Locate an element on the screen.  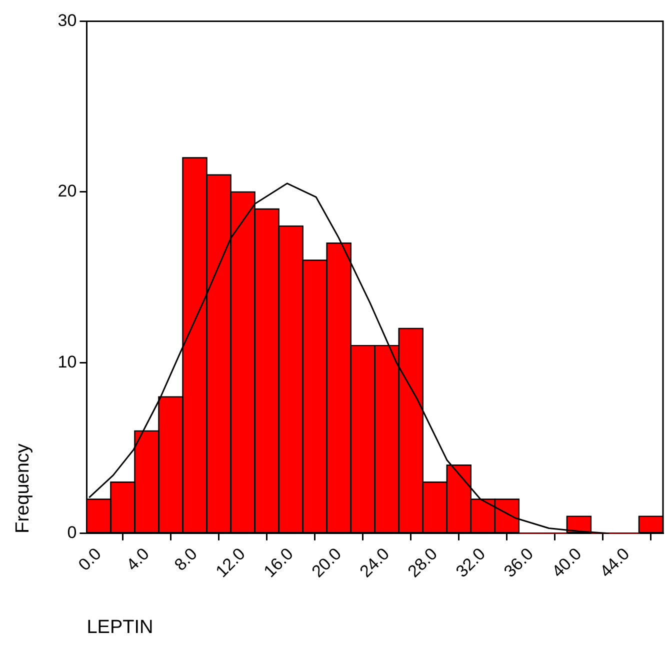
y-tick-label: 30 is located at coordinates (67, 20).